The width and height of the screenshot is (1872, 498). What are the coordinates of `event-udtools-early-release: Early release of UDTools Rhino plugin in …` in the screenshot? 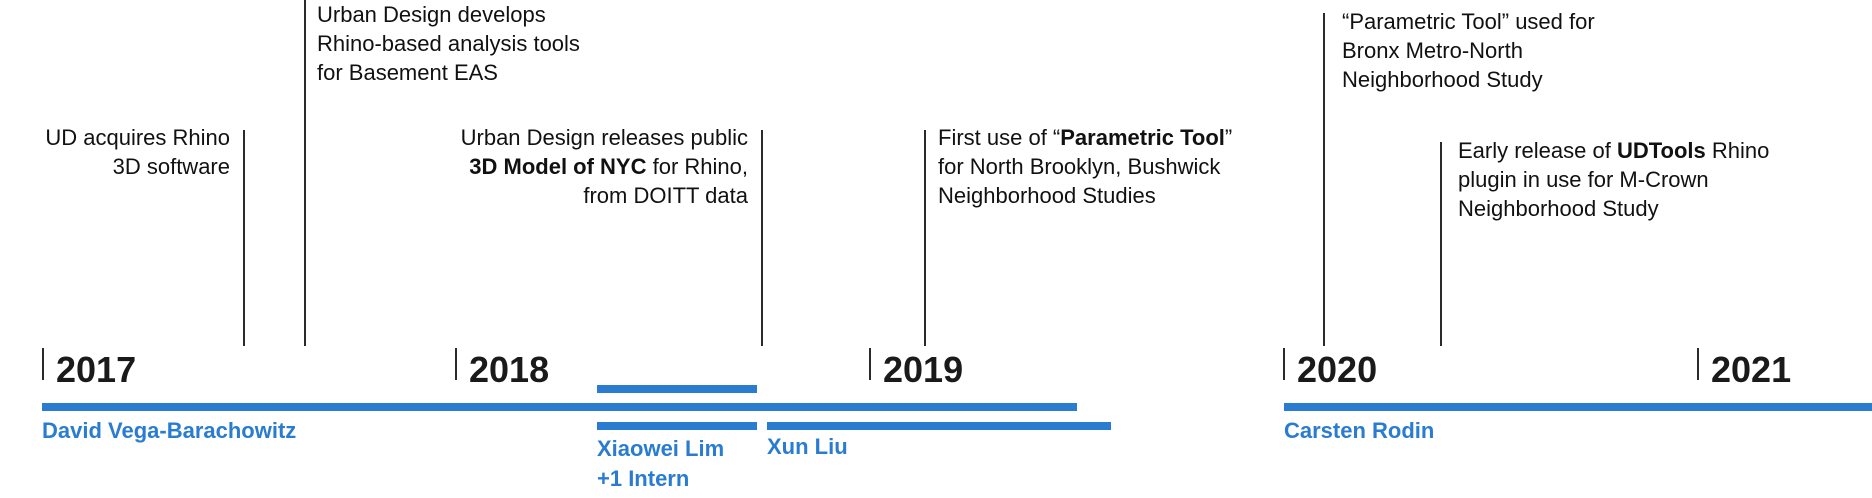 It's located at (1613, 179).